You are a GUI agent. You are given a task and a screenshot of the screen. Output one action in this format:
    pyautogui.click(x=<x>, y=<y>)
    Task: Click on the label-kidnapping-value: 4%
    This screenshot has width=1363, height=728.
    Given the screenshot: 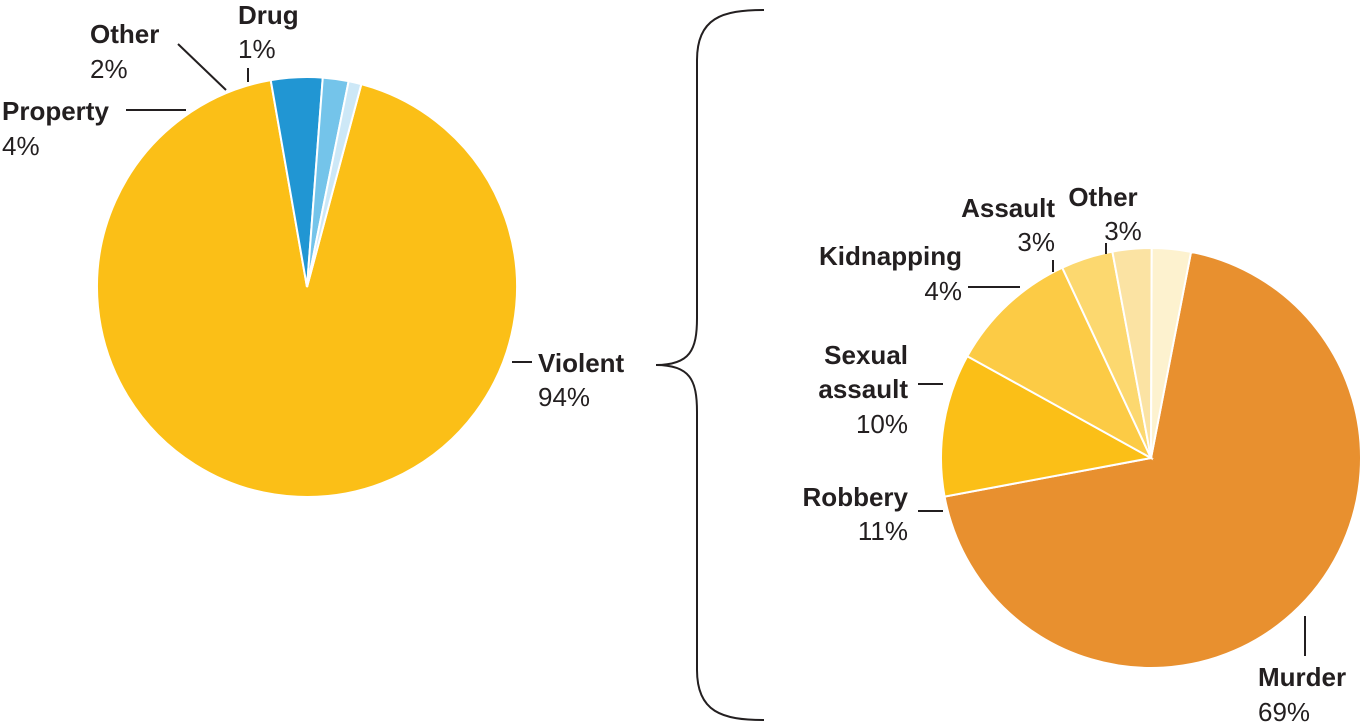 What is the action you would take?
    pyautogui.click(x=943, y=291)
    